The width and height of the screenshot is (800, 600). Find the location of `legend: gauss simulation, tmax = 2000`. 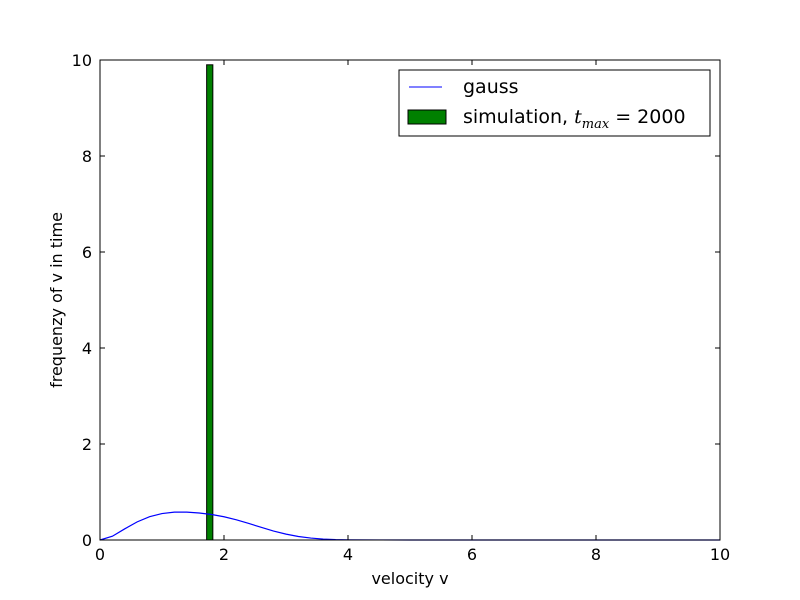

legend: gauss simulation, tmax = 2000 is located at coordinates (554, 103).